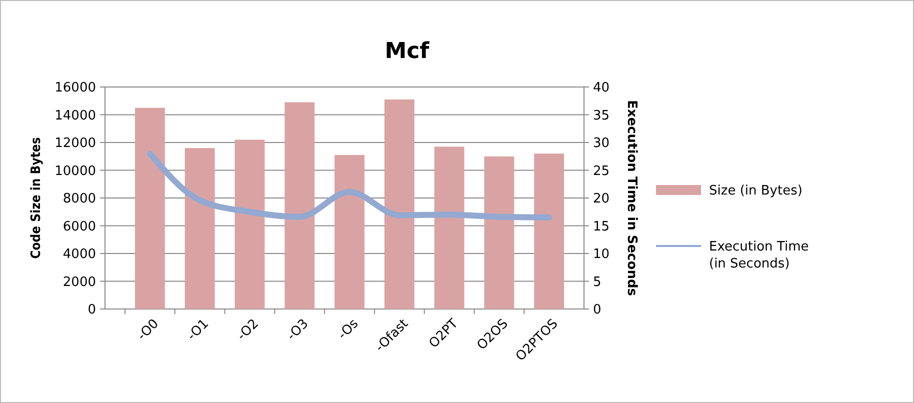 The height and width of the screenshot is (403, 914). What do you see at coordinates (597, 310) in the screenshot?
I see `y2-tick-label: 0` at bounding box center [597, 310].